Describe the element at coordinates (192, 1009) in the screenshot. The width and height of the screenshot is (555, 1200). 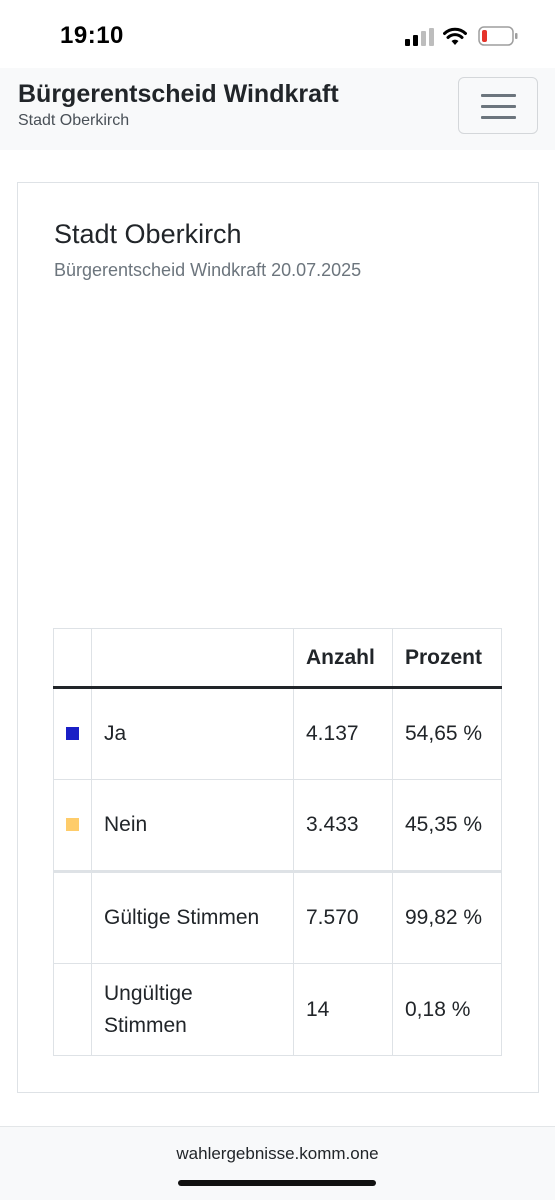
I see `row-label: Ungültige Stimmen` at that location.